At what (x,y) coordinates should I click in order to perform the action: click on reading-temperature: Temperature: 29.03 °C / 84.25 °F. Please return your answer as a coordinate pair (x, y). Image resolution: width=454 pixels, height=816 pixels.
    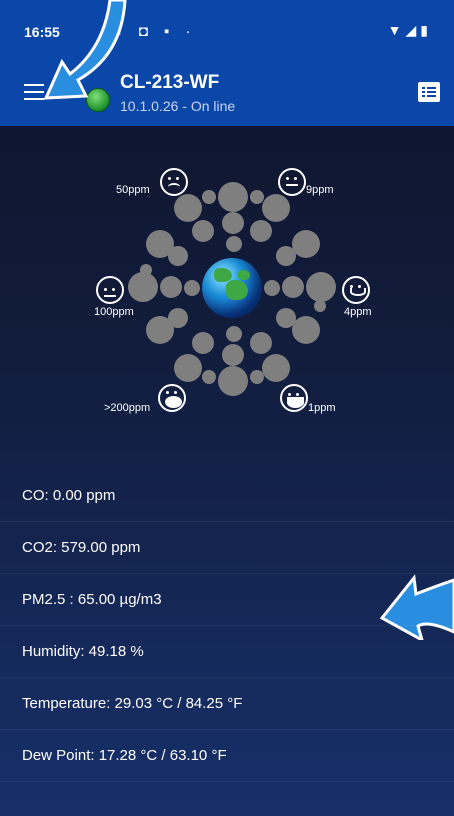
    Looking at the image, I should click on (227, 704).